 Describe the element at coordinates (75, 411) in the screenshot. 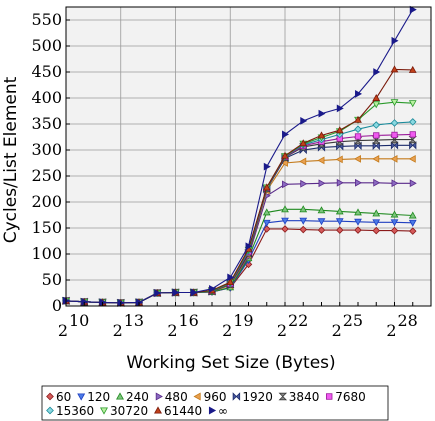

I see `legend-label: 15360` at that location.